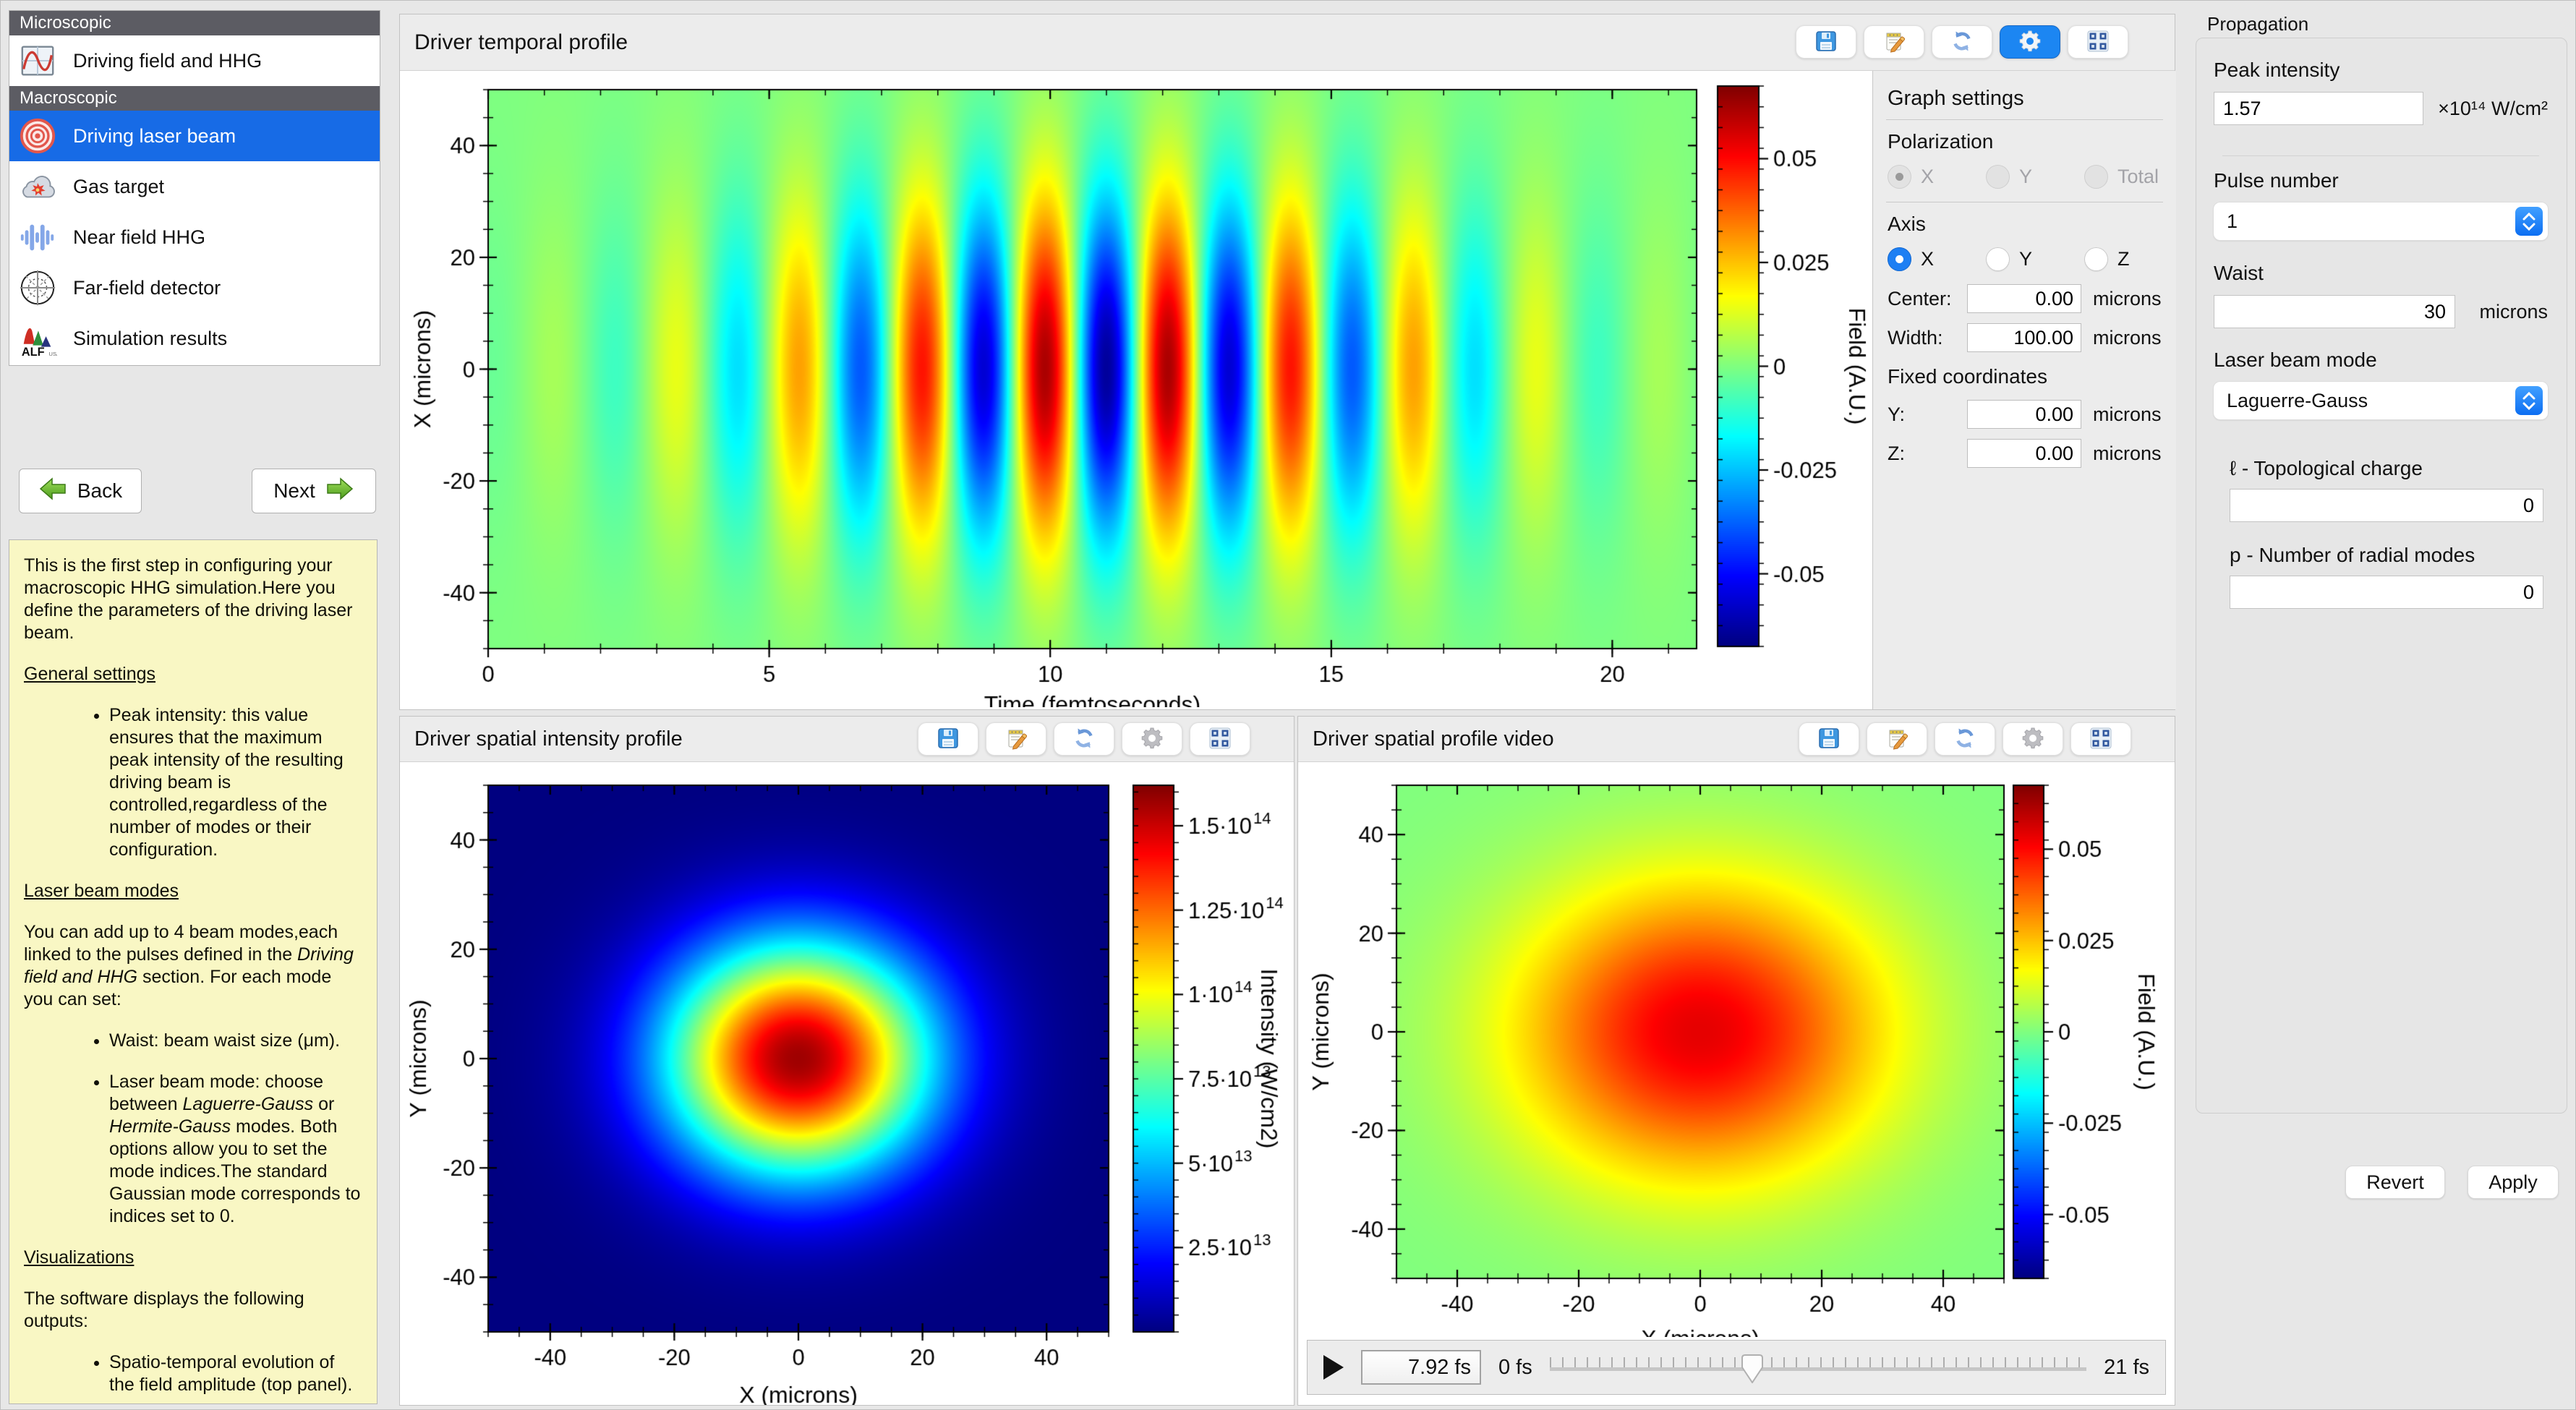 This screenshot has height=1410, width=2576. I want to click on video-refresh-button, so click(1965, 739).